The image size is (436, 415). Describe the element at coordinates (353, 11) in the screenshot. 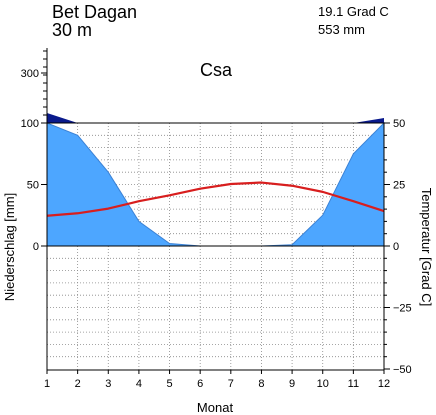

I see `mean-temperature: 19.1 Grad C` at that location.